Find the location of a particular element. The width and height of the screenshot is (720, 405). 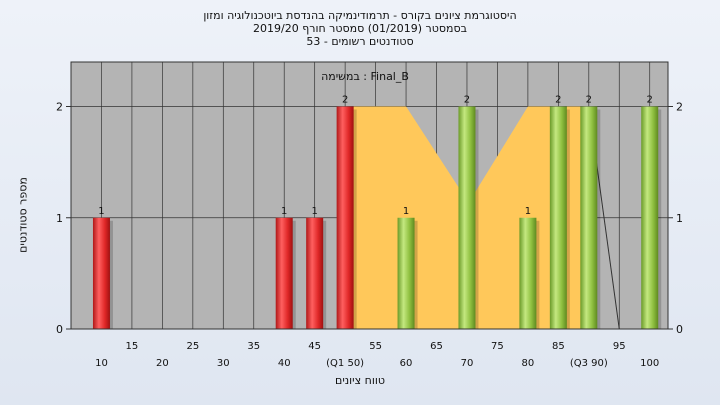

x-tick-label-top: 55 is located at coordinates (375, 346).